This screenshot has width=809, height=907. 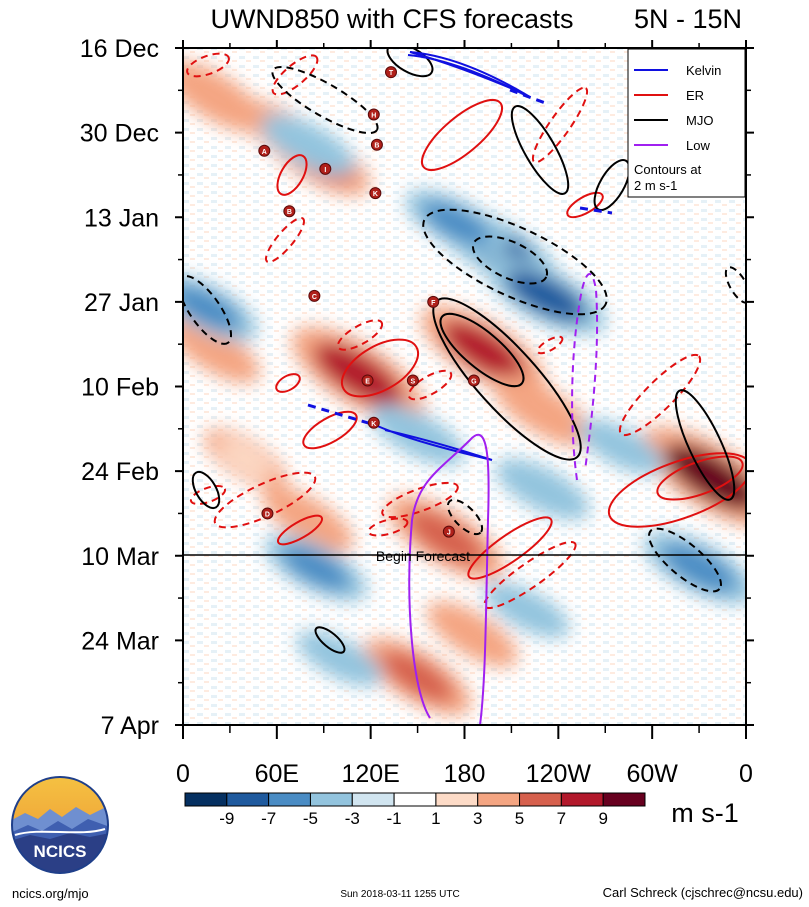 I want to click on y-tick-label-3: 27 Jan, so click(x=121, y=303).